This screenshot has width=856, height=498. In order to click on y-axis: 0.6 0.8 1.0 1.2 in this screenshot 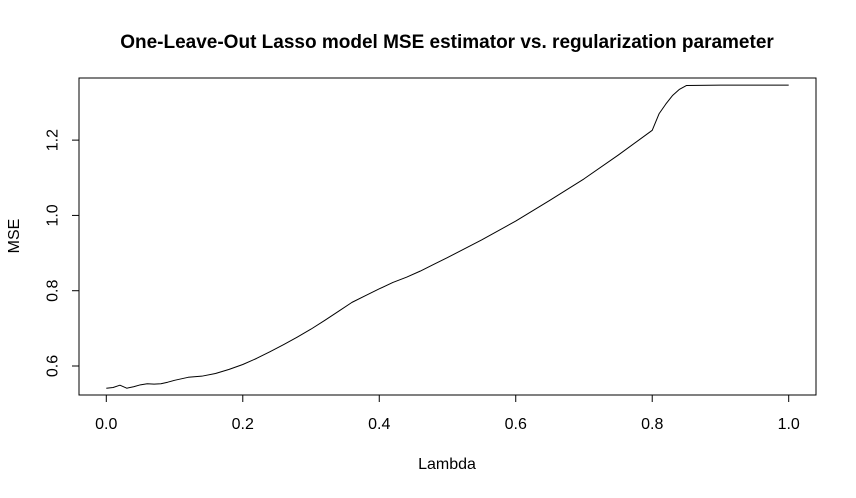, I will do `click(62, 253)`.